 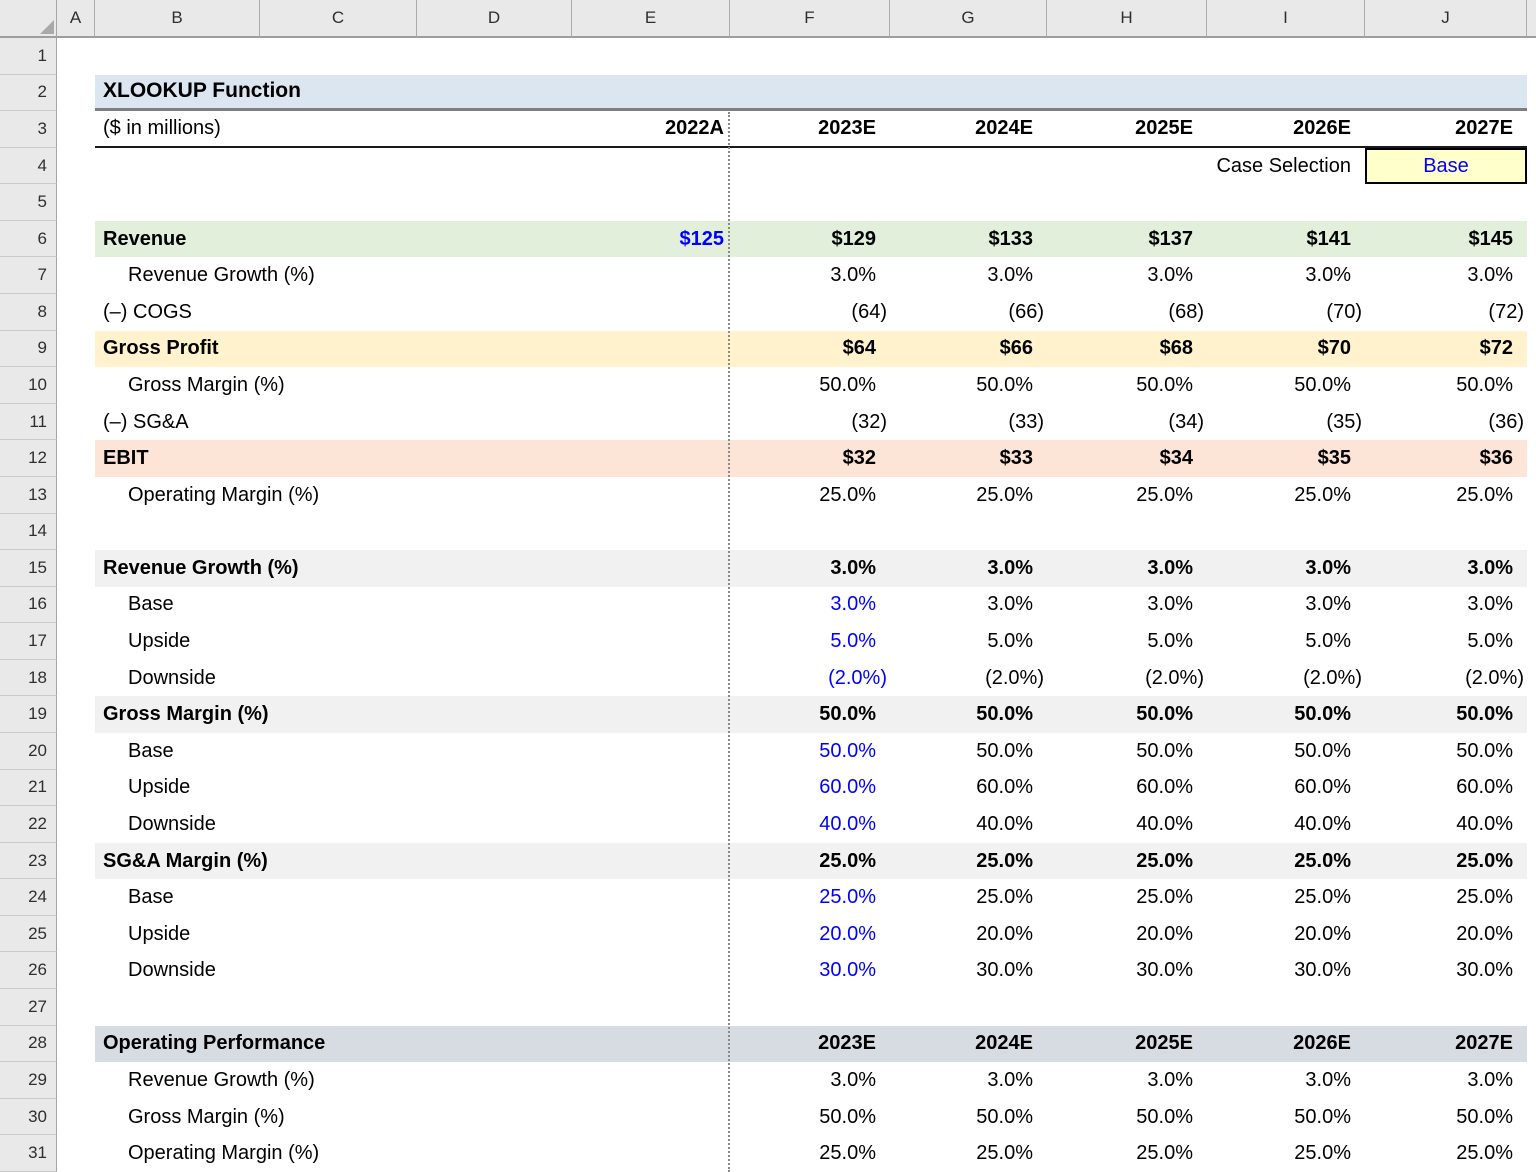 I want to click on cell-J25: 20.0%, so click(x=1484, y=933).